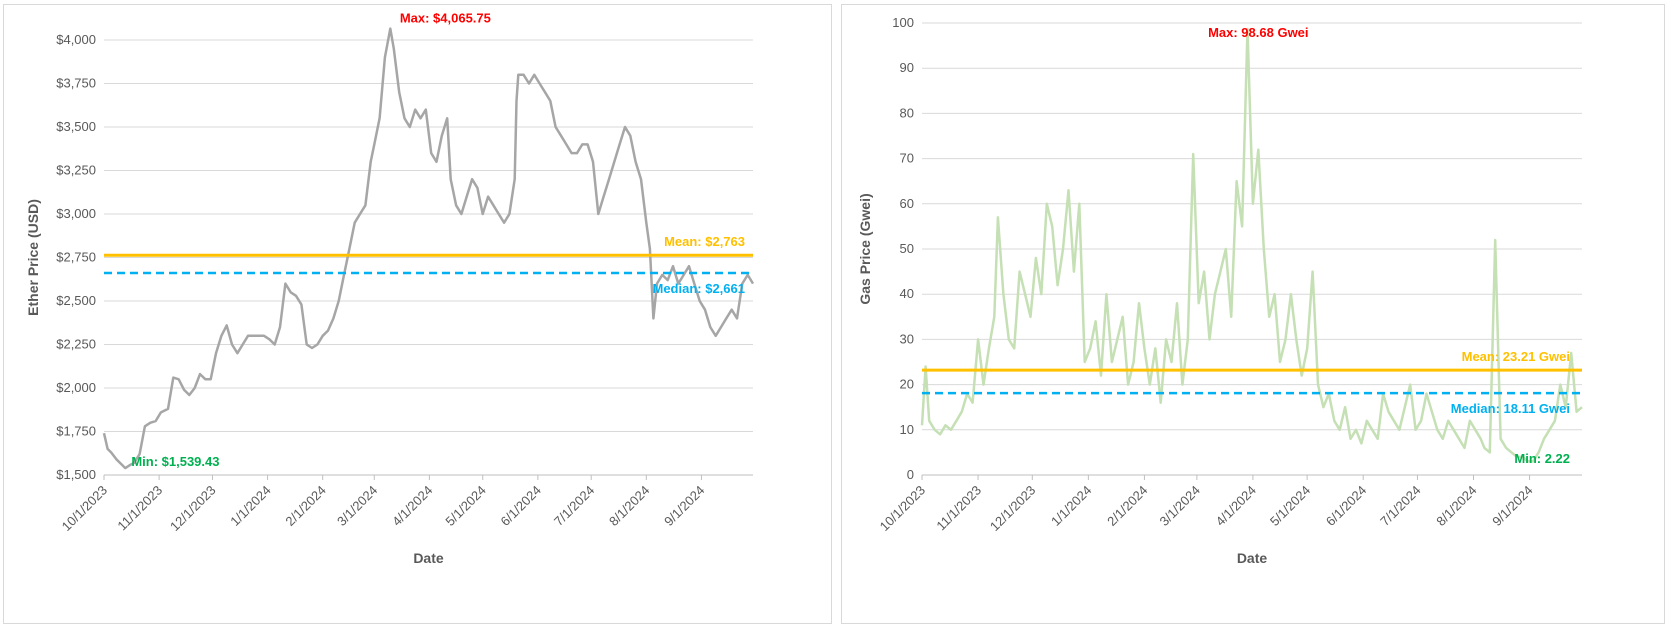 The width and height of the screenshot is (1668, 630). I want to click on y-tick-label: $2,750, so click(76, 257).